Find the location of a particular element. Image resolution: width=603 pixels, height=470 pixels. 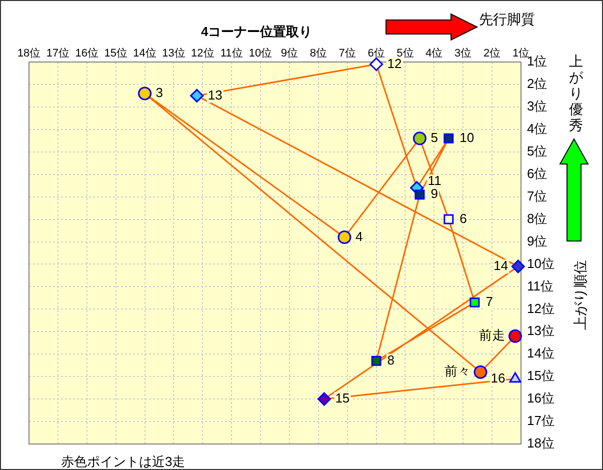

x-tick-label: 16位 is located at coordinates (87, 53).